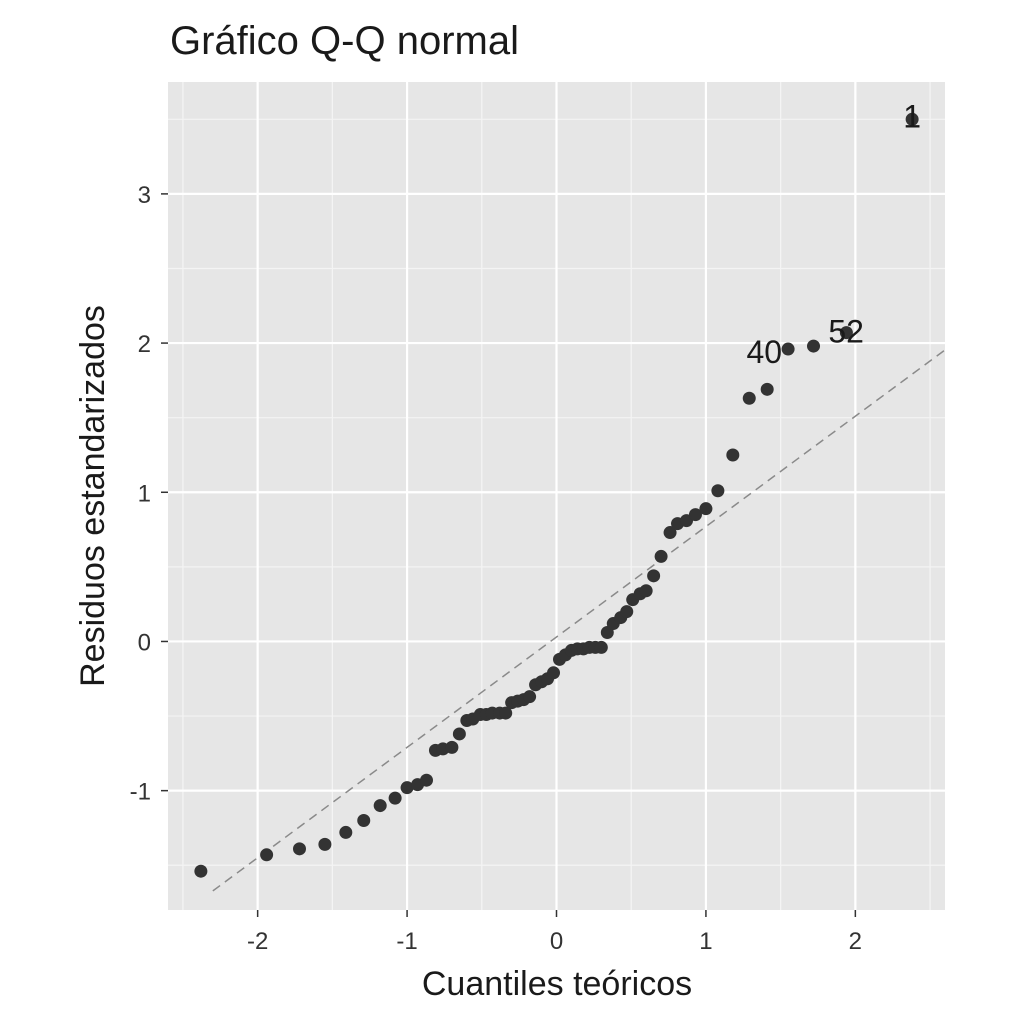 The height and width of the screenshot is (1024, 1024). Describe the element at coordinates (557, 984) in the screenshot. I see `x-axis-title: Cuantiles teóricos` at that location.